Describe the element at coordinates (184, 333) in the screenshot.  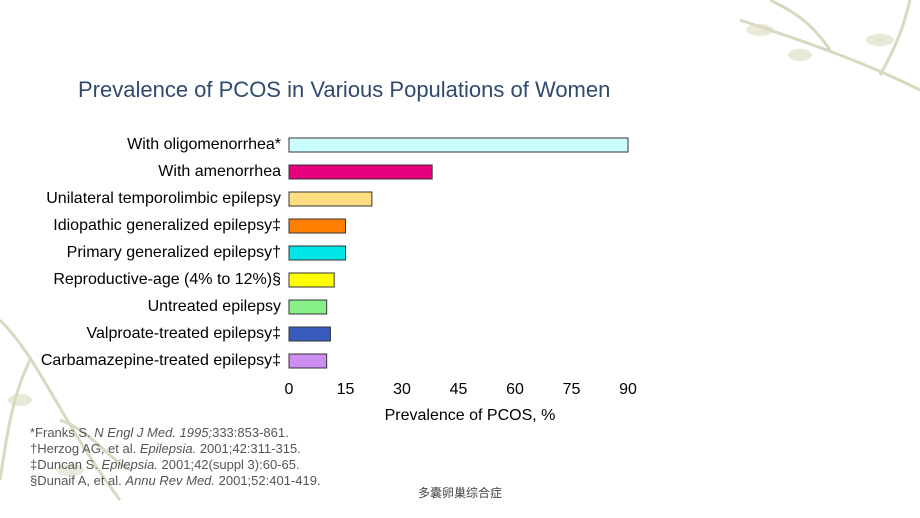
I see `y-tick-label: Valproate-treated epilepsy‡` at that location.